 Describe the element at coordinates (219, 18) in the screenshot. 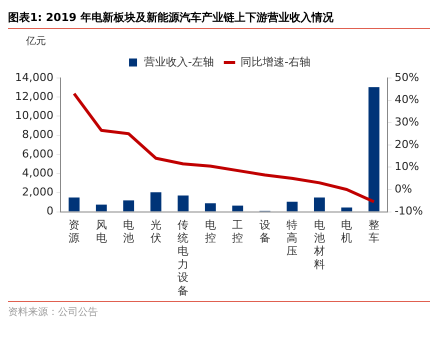

I see `chart-title: 图表1: 2019 年电新板块及新能源汽车产业链上下游营业收入情况` at that location.